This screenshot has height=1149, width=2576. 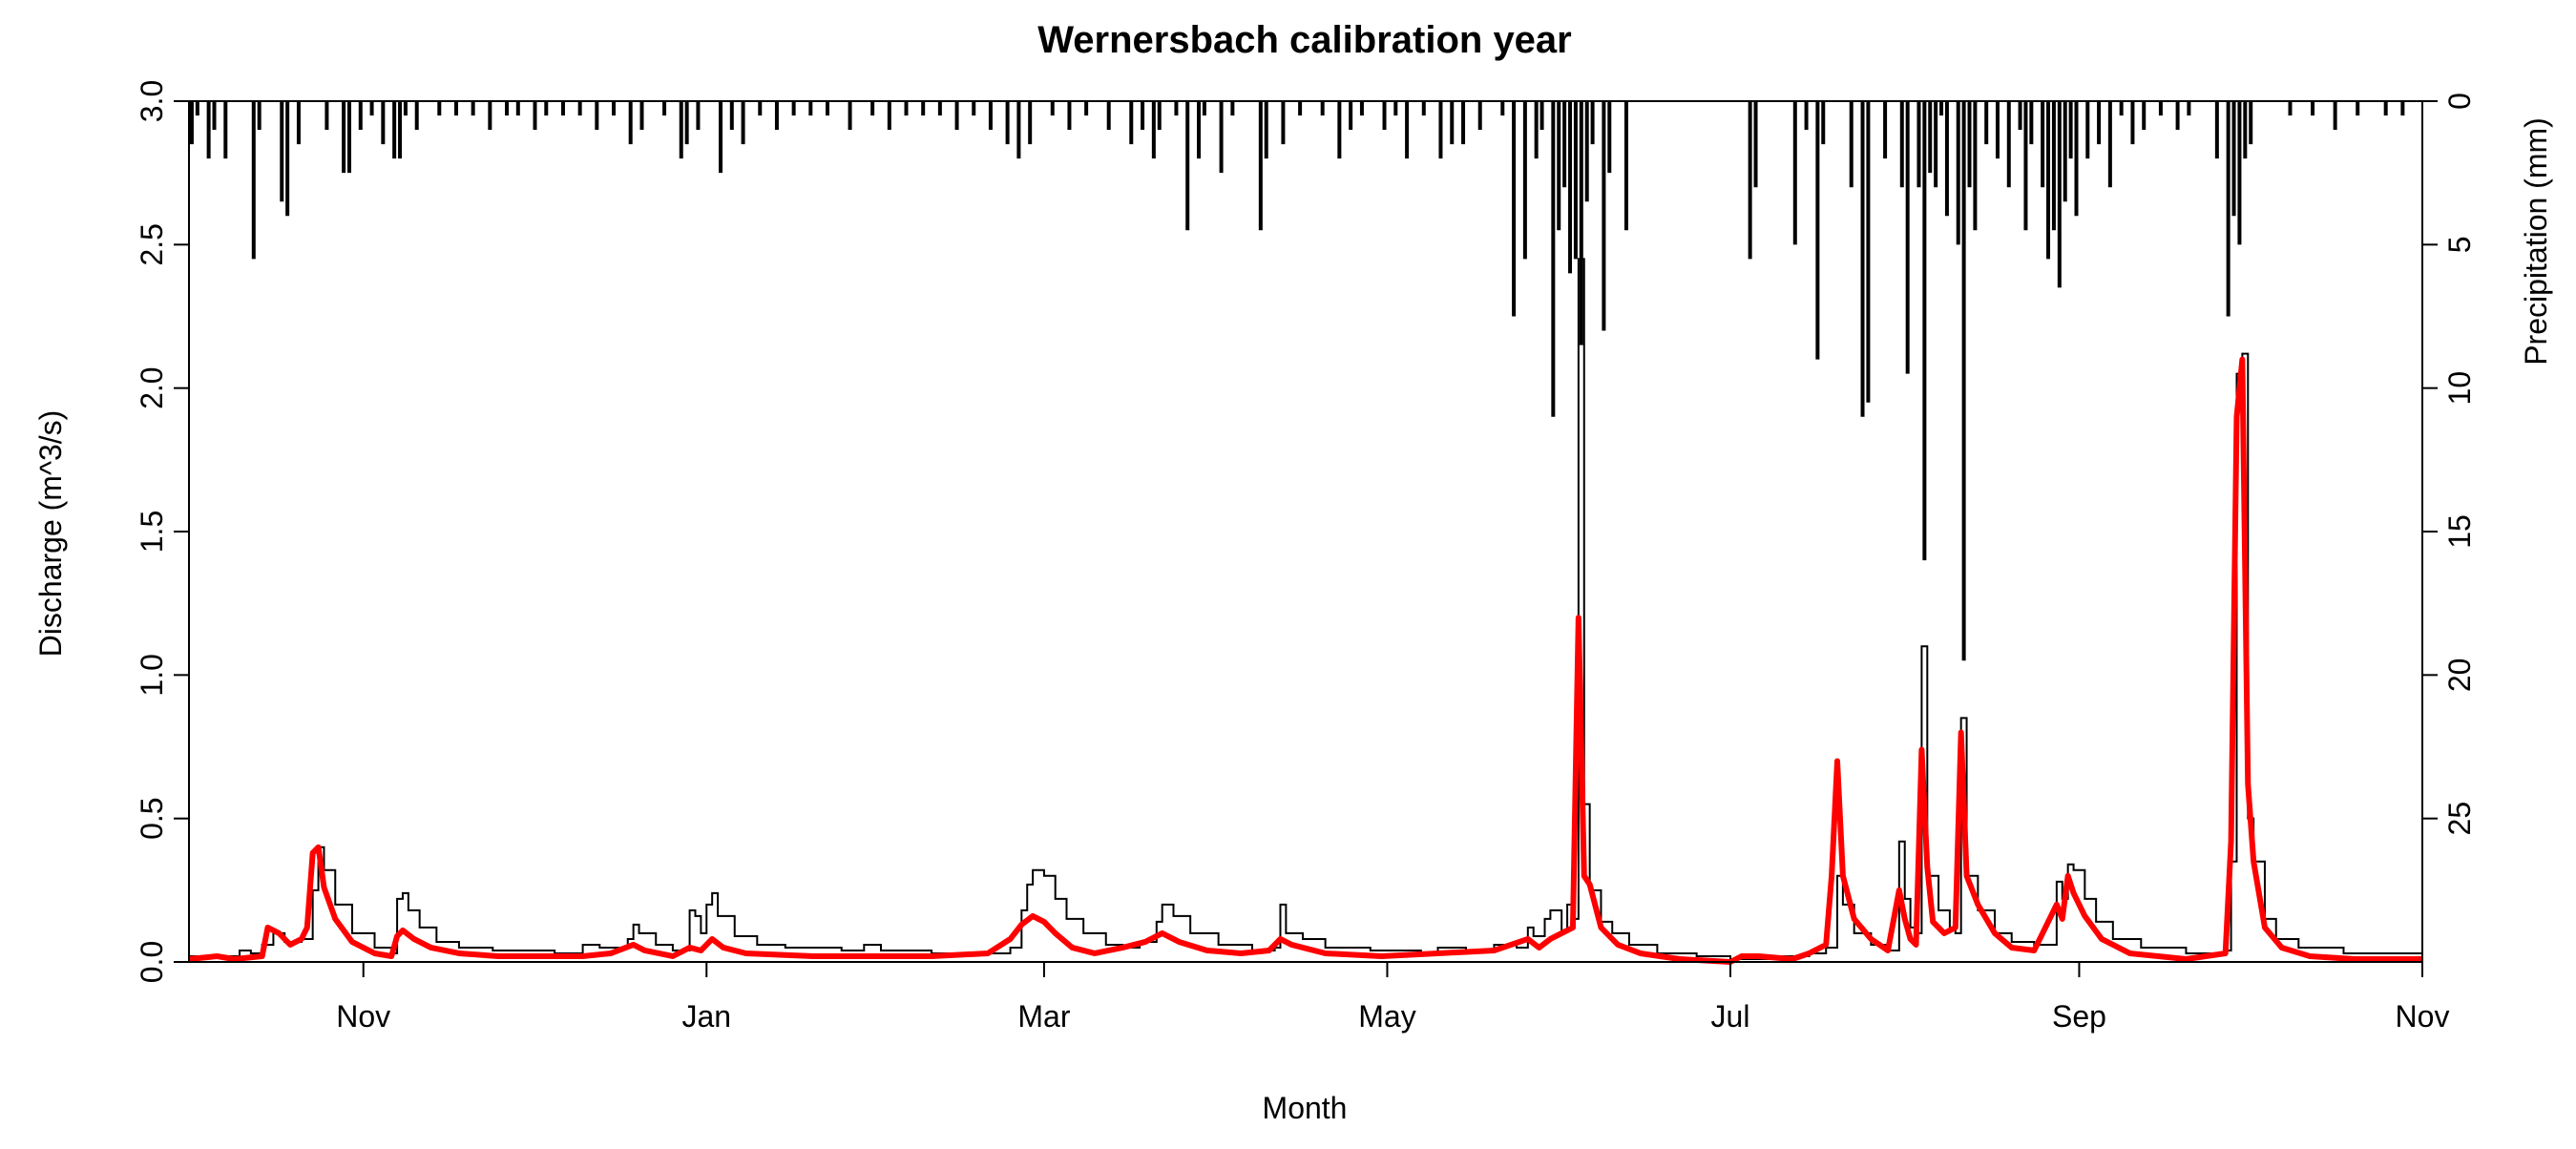 What do you see at coordinates (2536, 241) in the screenshot?
I see `y2-axis-label: Precipitation (mm)` at bounding box center [2536, 241].